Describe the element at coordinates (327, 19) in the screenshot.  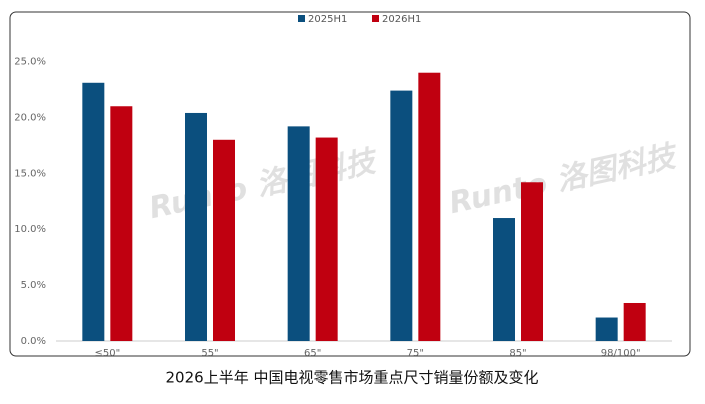
I see `legend-label: 2025H1` at that location.